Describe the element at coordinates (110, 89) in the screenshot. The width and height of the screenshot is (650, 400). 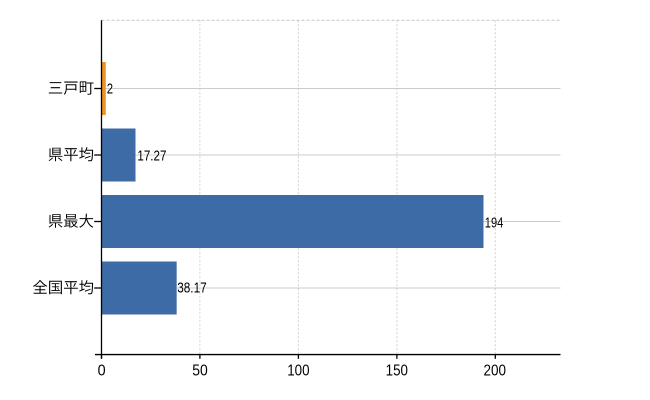
I see `svg-text: 2` at that location.